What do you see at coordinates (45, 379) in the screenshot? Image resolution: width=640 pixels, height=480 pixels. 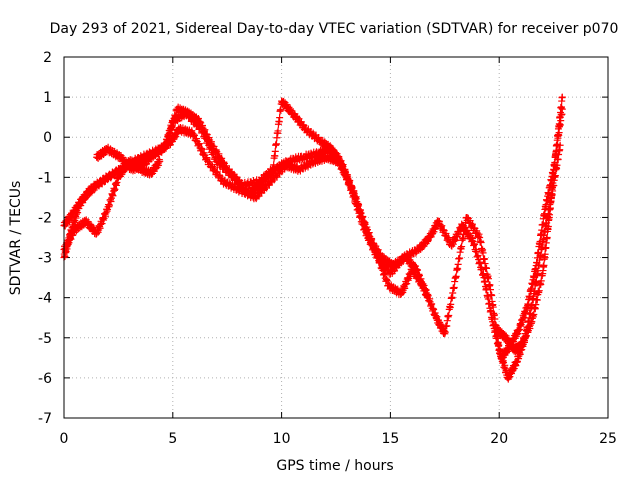 I see `y-tick-label: -6` at bounding box center [45, 379].